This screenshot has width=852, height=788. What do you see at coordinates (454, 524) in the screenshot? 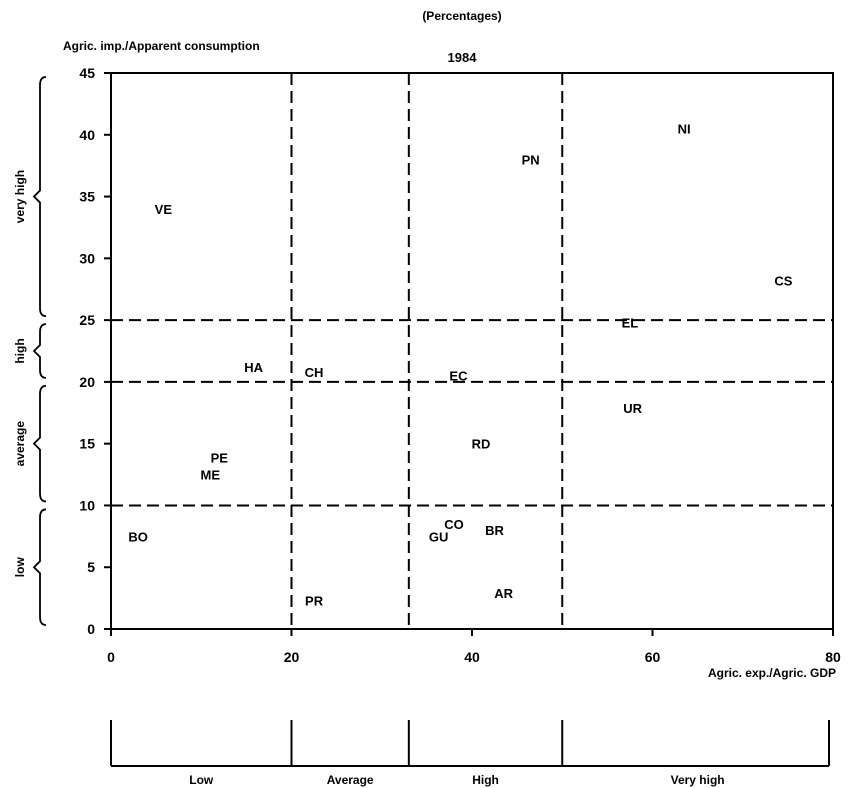
I see `point-label: CO` at bounding box center [454, 524].